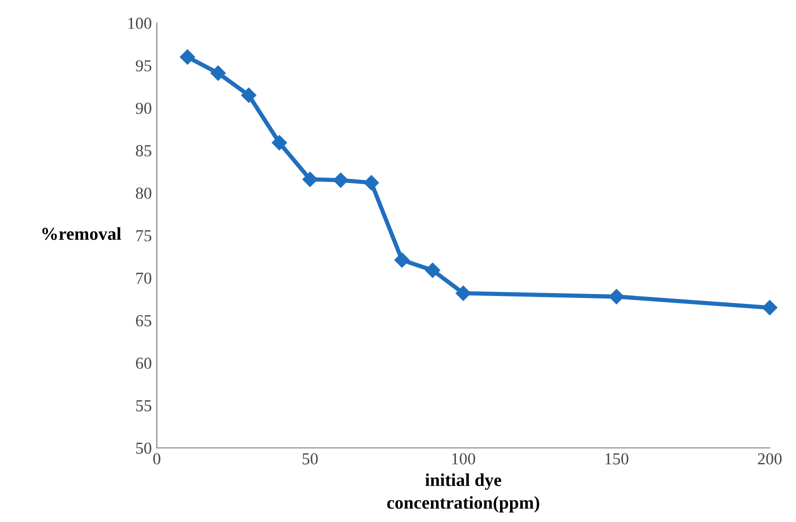 Image resolution: width=796 pixels, height=522 pixels. What do you see at coordinates (144, 236) in the screenshot?
I see `y-tick-label: 75` at bounding box center [144, 236].